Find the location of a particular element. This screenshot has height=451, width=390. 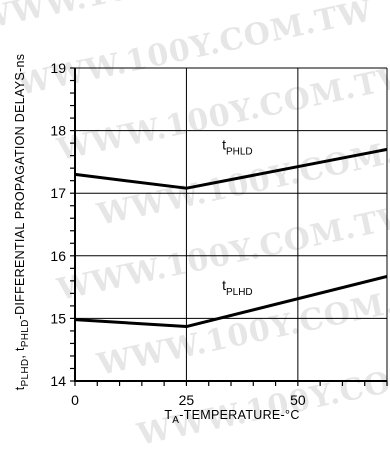

y-tick-label: 16 is located at coordinates (58, 256).